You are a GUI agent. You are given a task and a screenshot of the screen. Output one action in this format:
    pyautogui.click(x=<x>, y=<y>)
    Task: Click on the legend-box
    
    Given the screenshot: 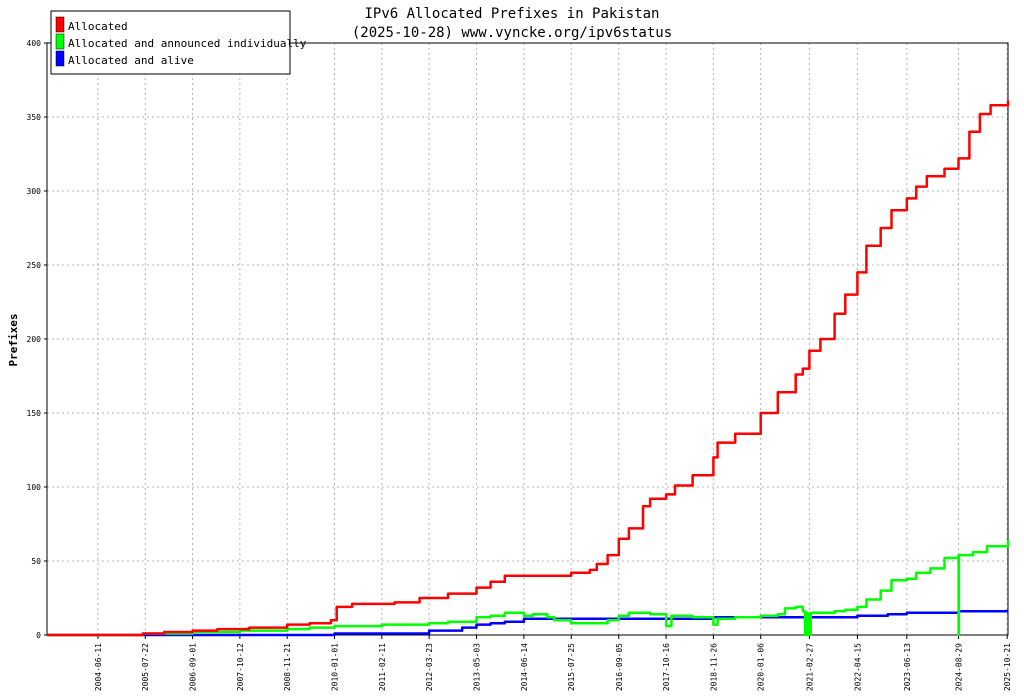 What is the action you would take?
    pyautogui.click(x=170, y=42)
    